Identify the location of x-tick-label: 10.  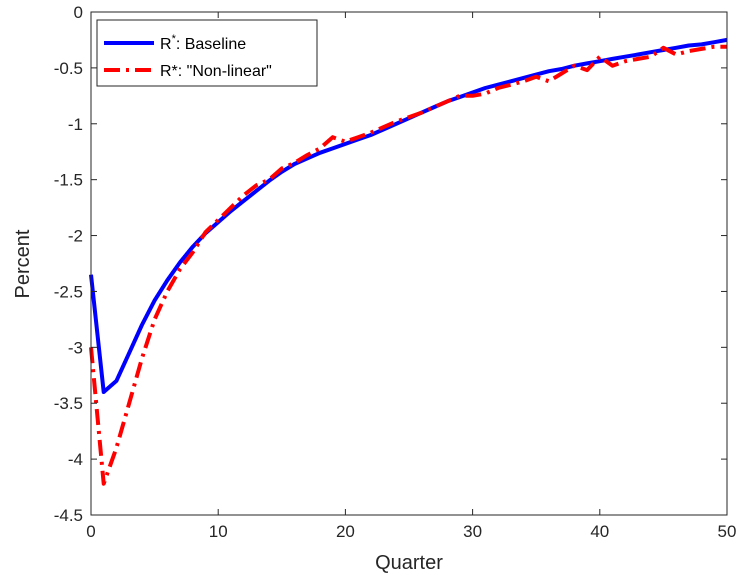
(218, 531).